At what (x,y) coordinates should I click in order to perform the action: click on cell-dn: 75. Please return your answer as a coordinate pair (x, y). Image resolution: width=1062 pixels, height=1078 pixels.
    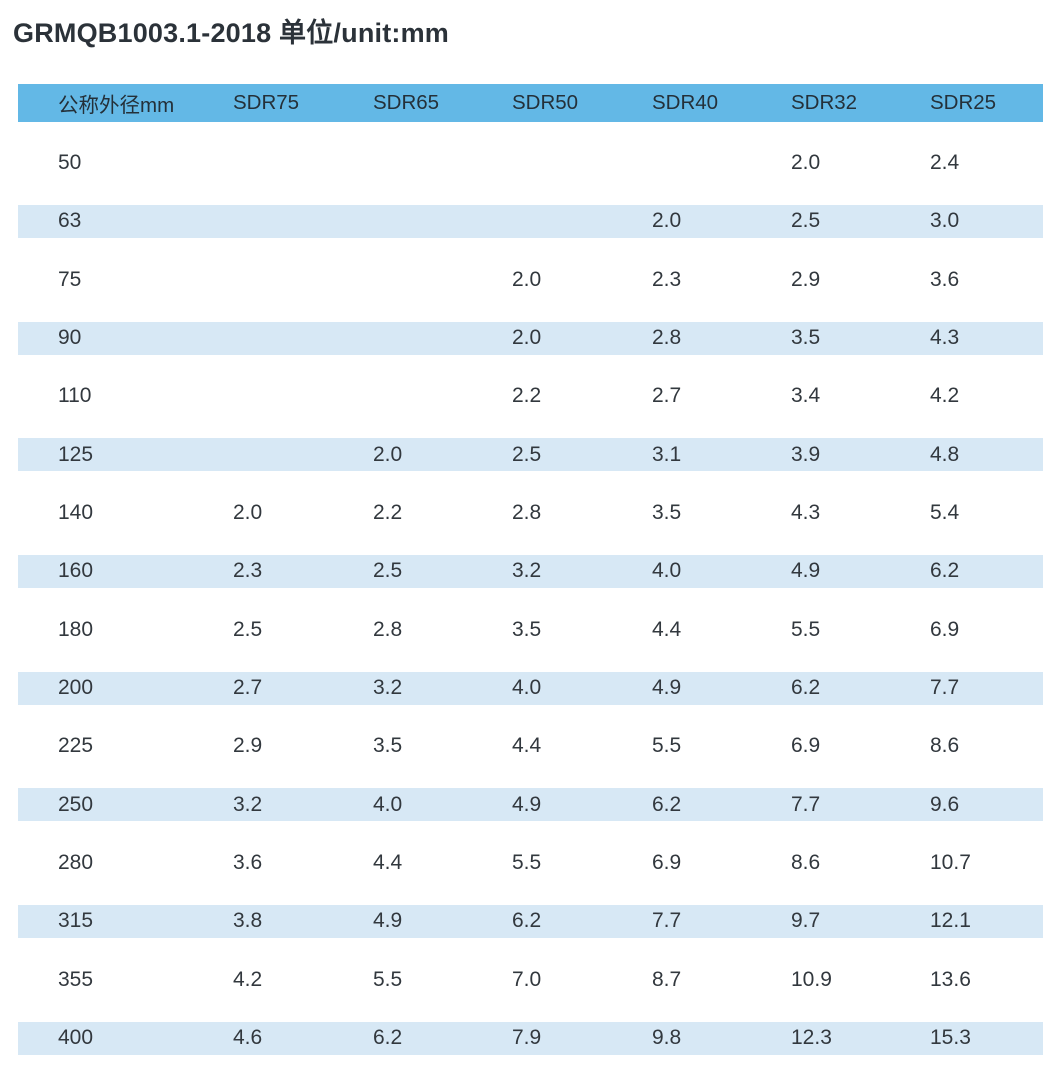
    Looking at the image, I should click on (70, 279).